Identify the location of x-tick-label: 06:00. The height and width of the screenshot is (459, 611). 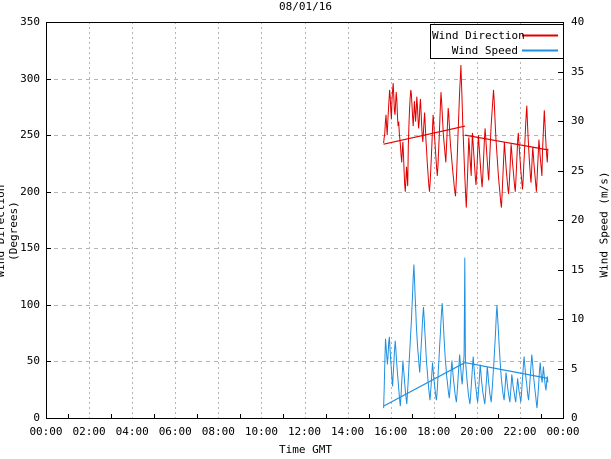
(175, 431).